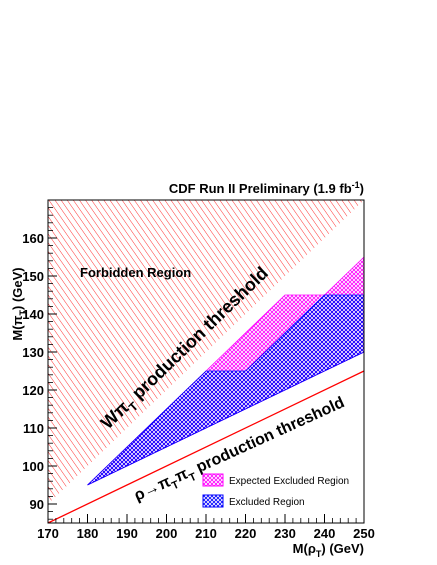 Image resolution: width=437 pixels, height=565 pixels. I want to click on x-axis-title: M(ρT) (GeV), so click(328, 550).